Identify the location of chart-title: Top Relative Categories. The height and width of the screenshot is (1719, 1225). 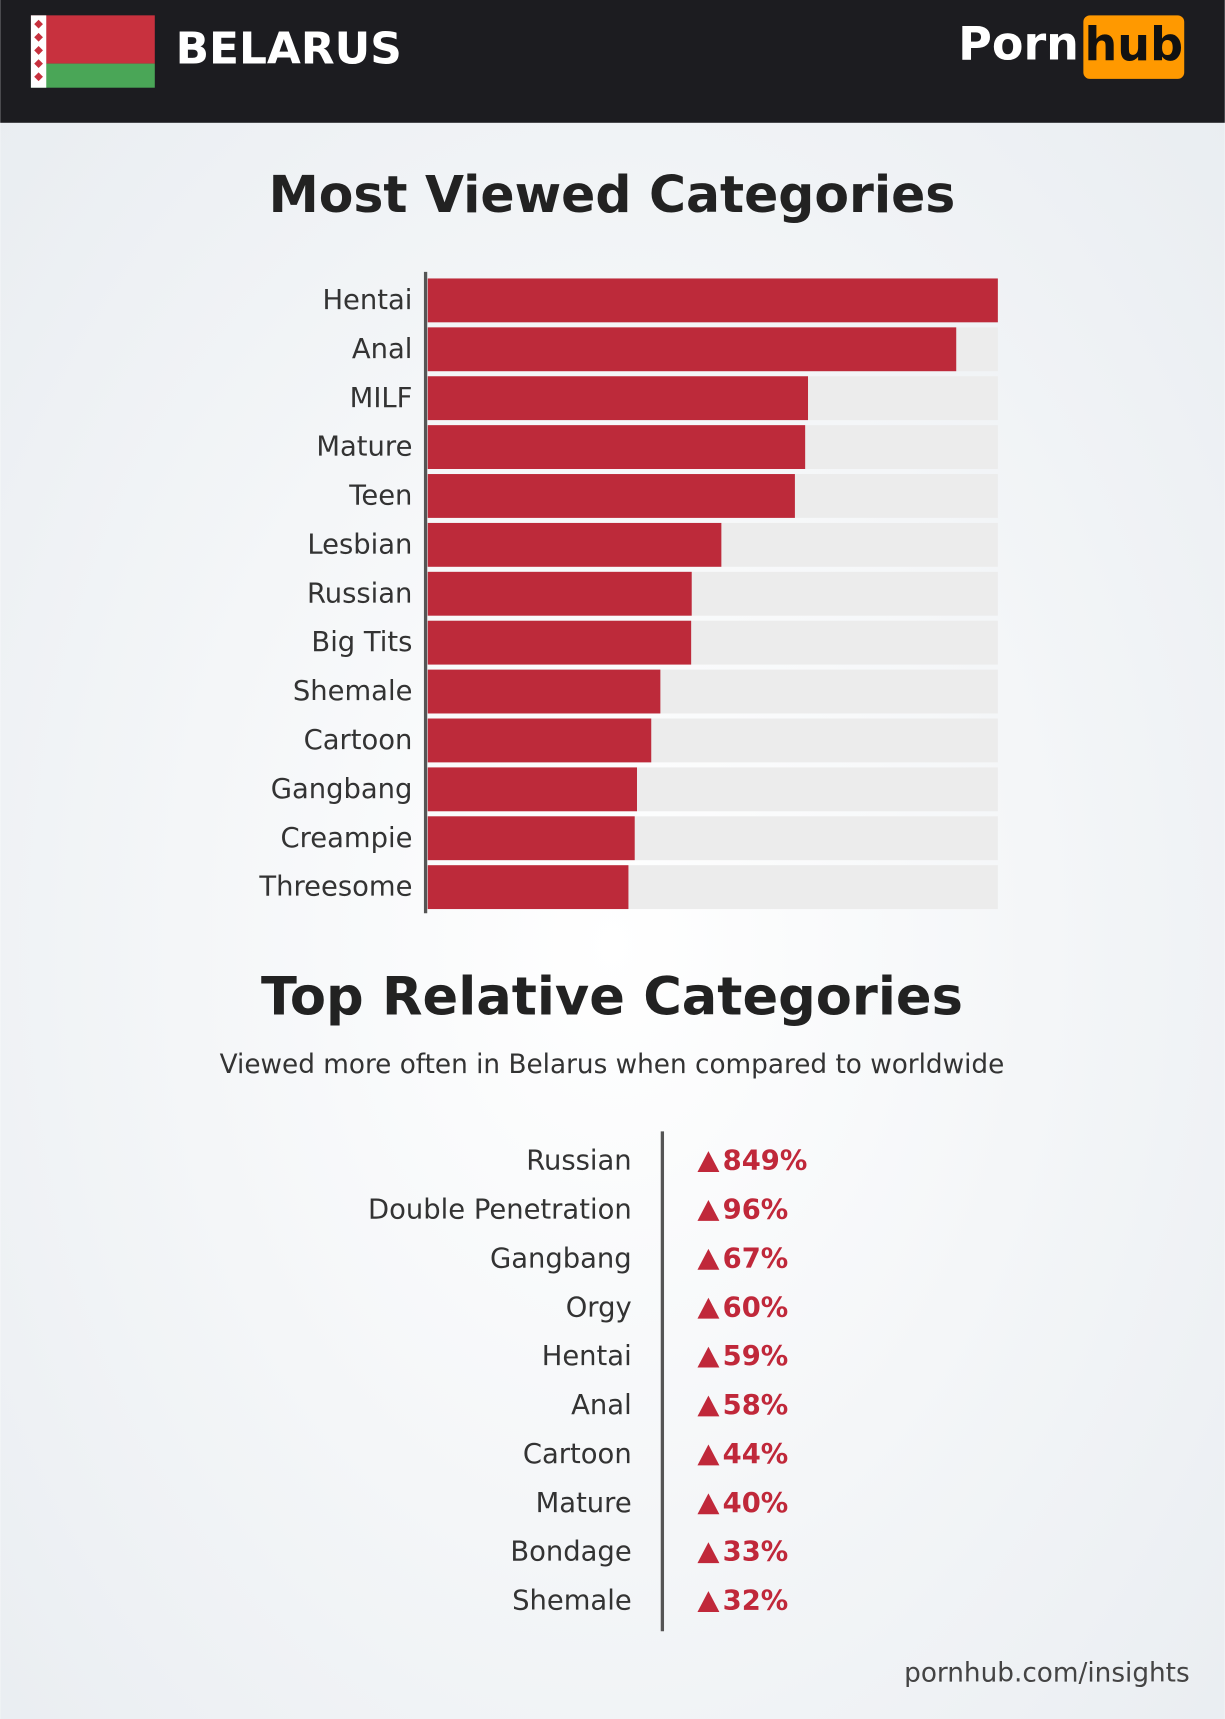
(612, 996).